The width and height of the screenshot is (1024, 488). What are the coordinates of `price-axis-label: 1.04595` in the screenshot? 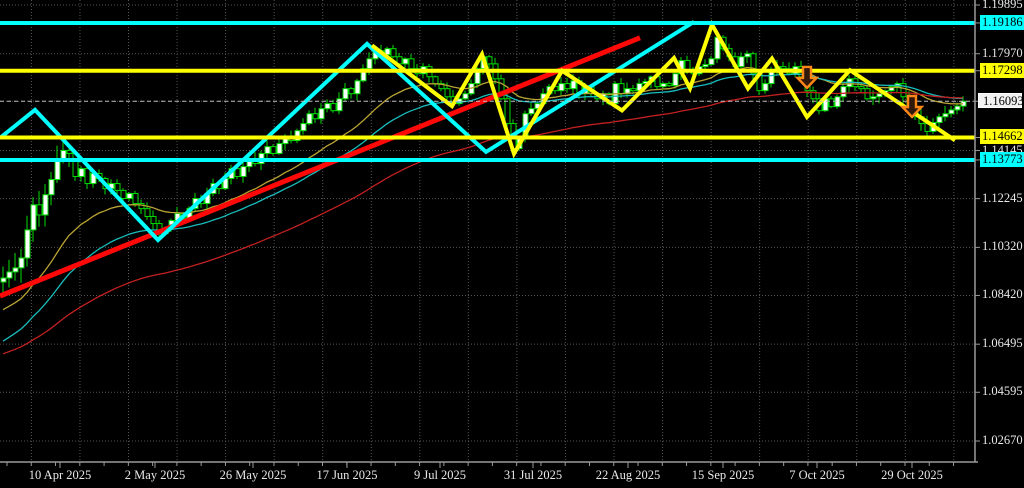 It's located at (1002, 391).